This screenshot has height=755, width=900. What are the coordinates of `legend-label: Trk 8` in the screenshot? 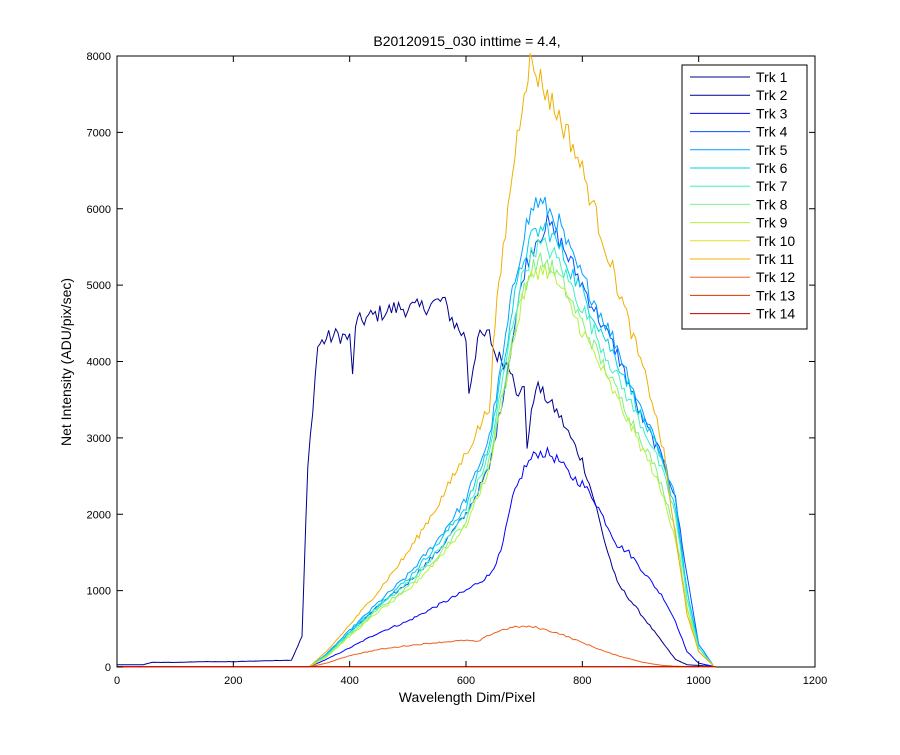 It's located at (772, 204).